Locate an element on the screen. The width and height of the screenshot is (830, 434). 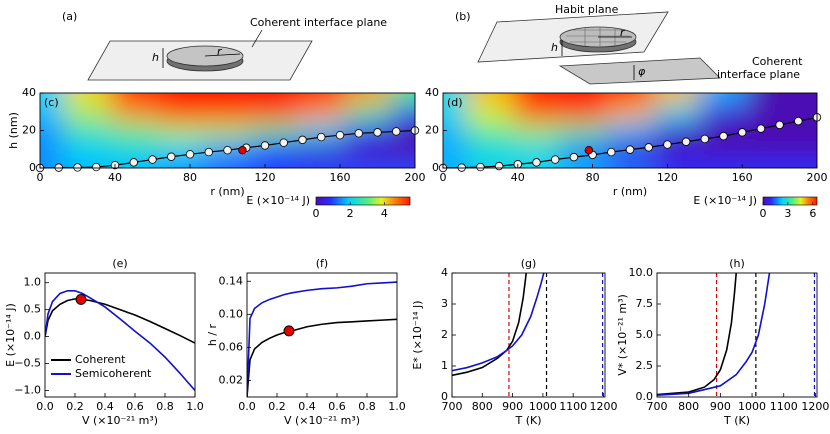
colorbar-tick-label: 6 is located at coordinates (812, 213).